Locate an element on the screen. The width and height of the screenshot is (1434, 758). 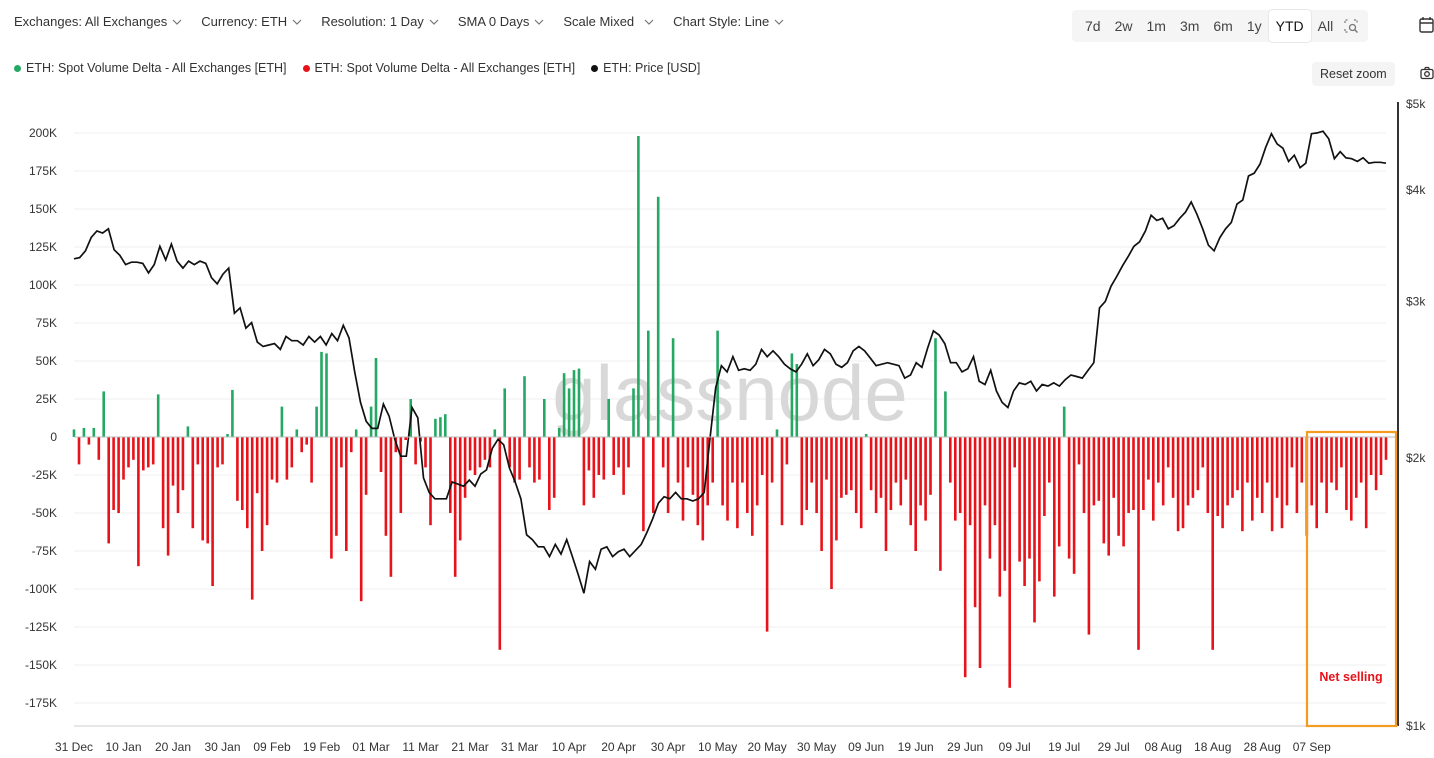
scale-dropdown: Scale Mixed is located at coordinates (608, 21).